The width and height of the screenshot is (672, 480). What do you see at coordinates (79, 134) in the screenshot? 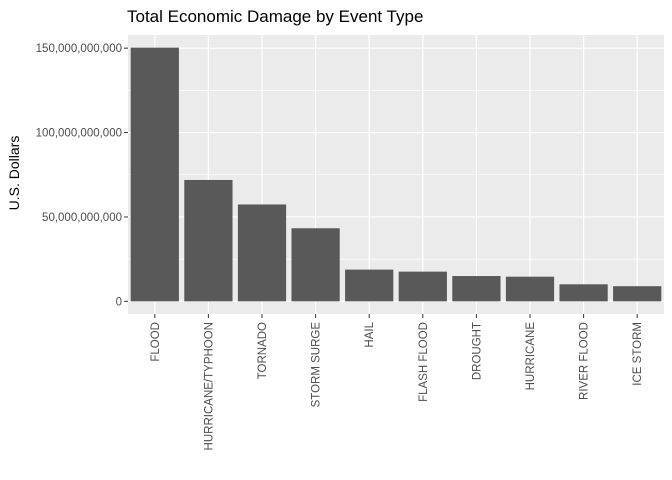
I see `y-tick-label: 100,000,000,000` at bounding box center [79, 134].